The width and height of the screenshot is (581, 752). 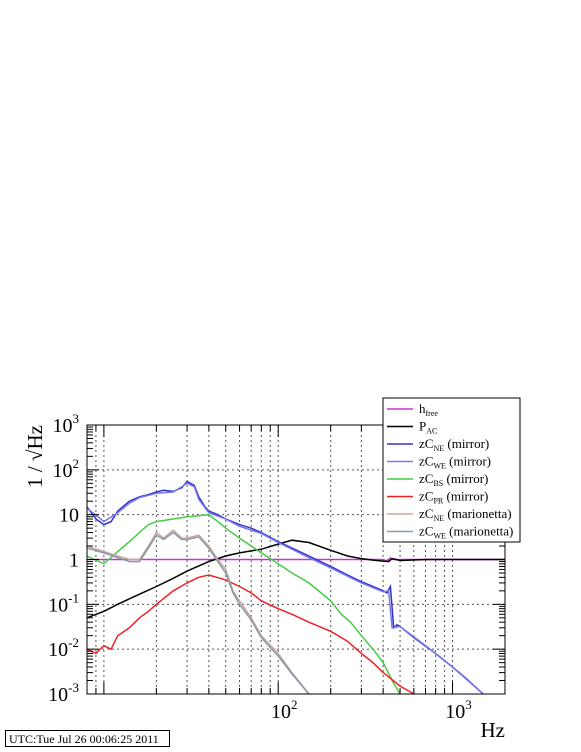 I want to click on legend-entry: zCBS (mirror), so click(x=453, y=479).